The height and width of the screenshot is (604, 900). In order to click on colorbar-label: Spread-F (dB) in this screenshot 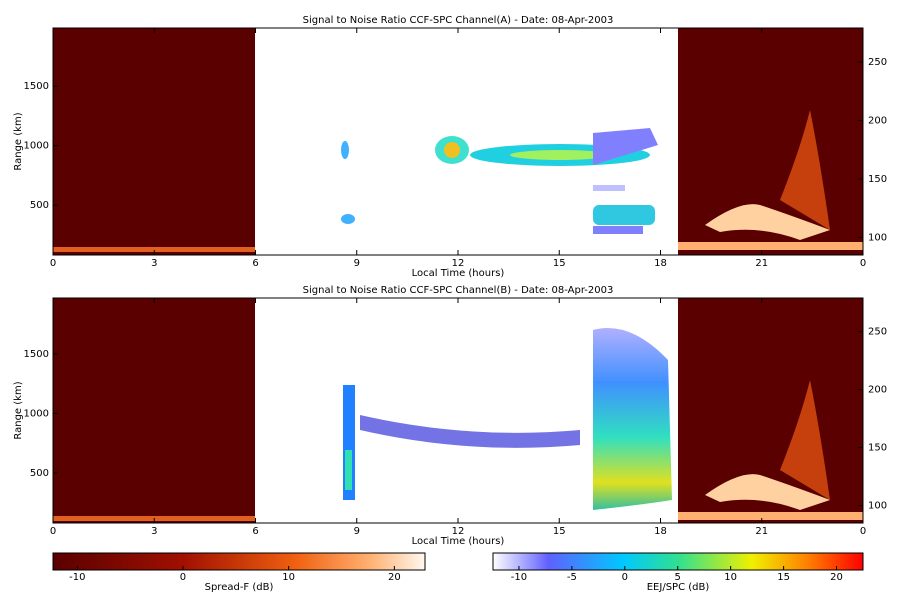, I will do `click(239, 587)`.